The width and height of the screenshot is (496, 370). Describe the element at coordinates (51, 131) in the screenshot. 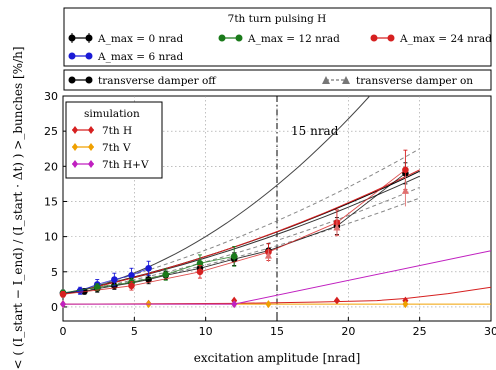

I see `y-tick-label: 25` at that location.